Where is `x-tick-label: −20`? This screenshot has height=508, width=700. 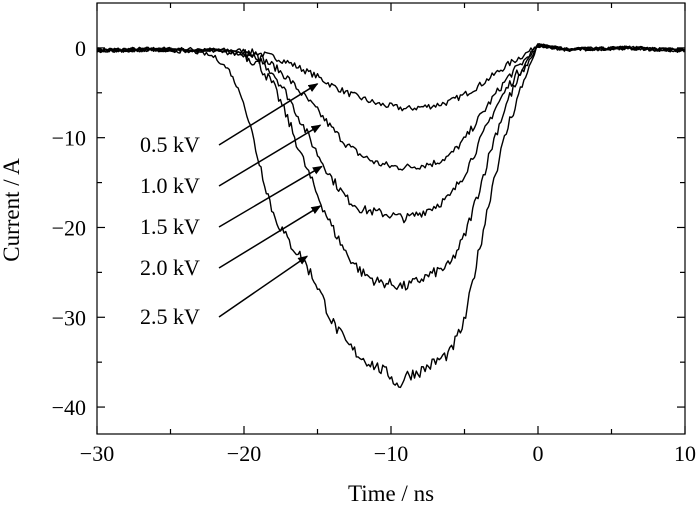 x-tick-label: −20 is located at coordinates (244, 453).